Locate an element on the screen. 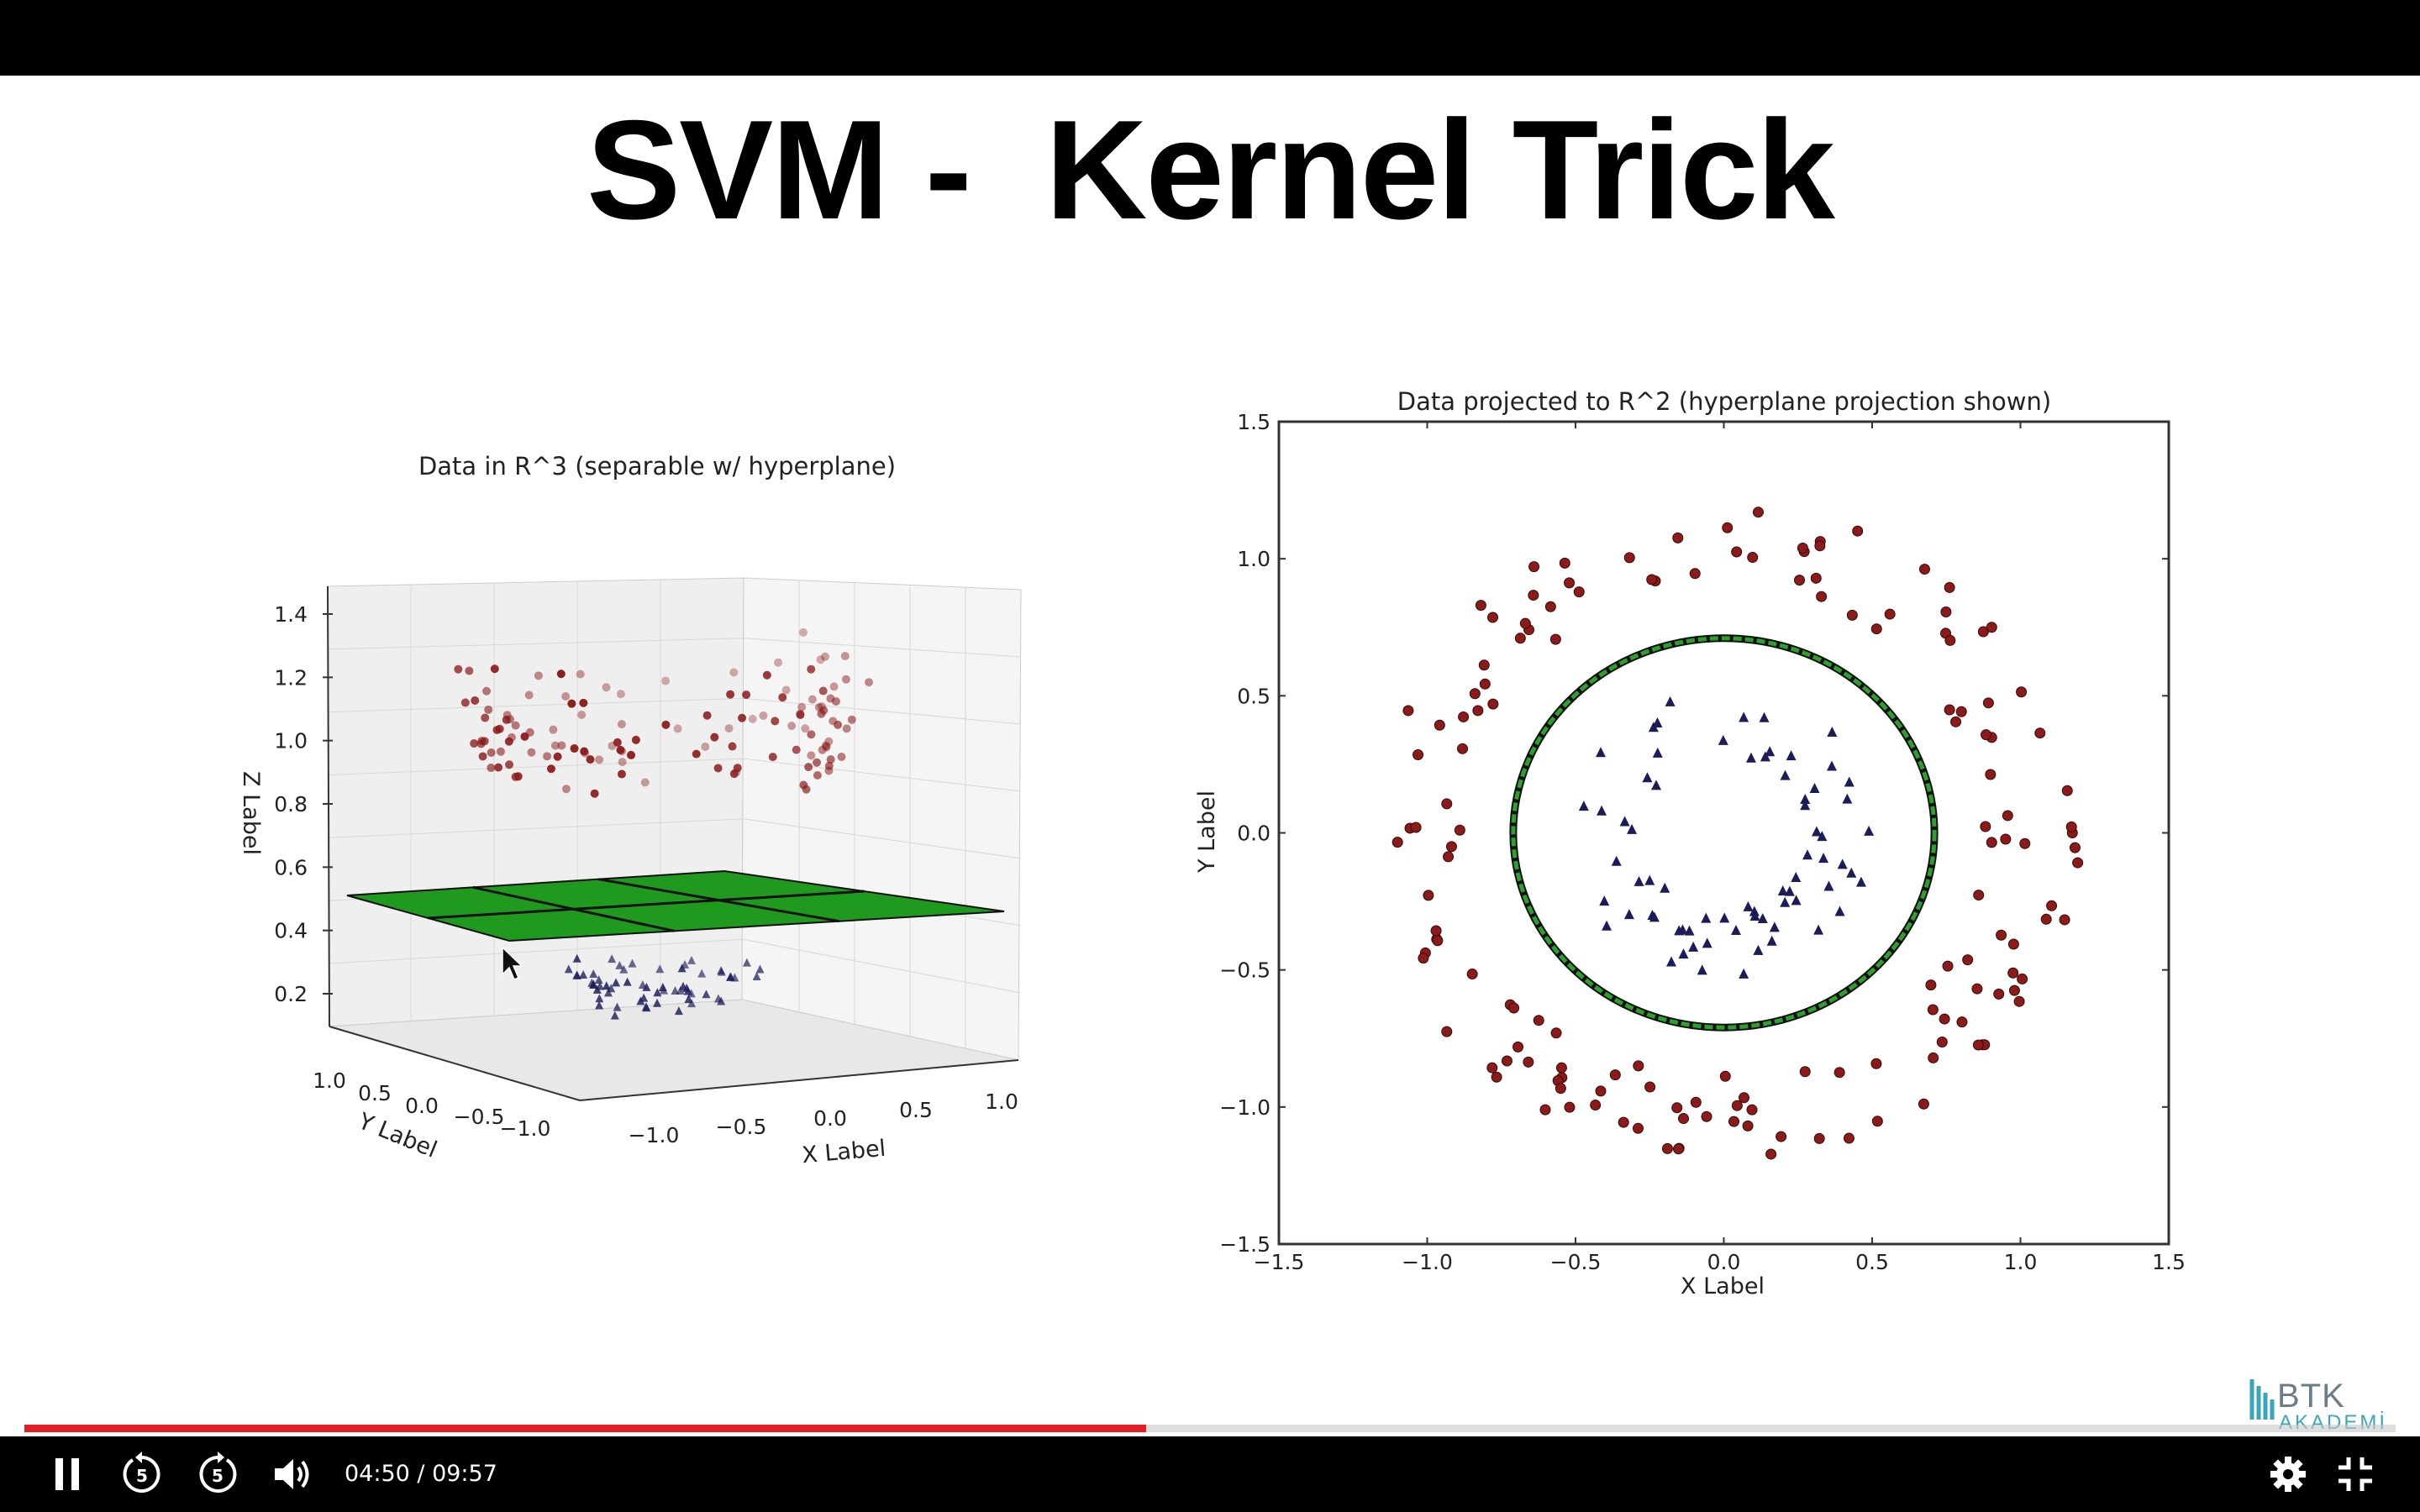  exit-fullscreen-button is located at coordinates (2355, 1474).